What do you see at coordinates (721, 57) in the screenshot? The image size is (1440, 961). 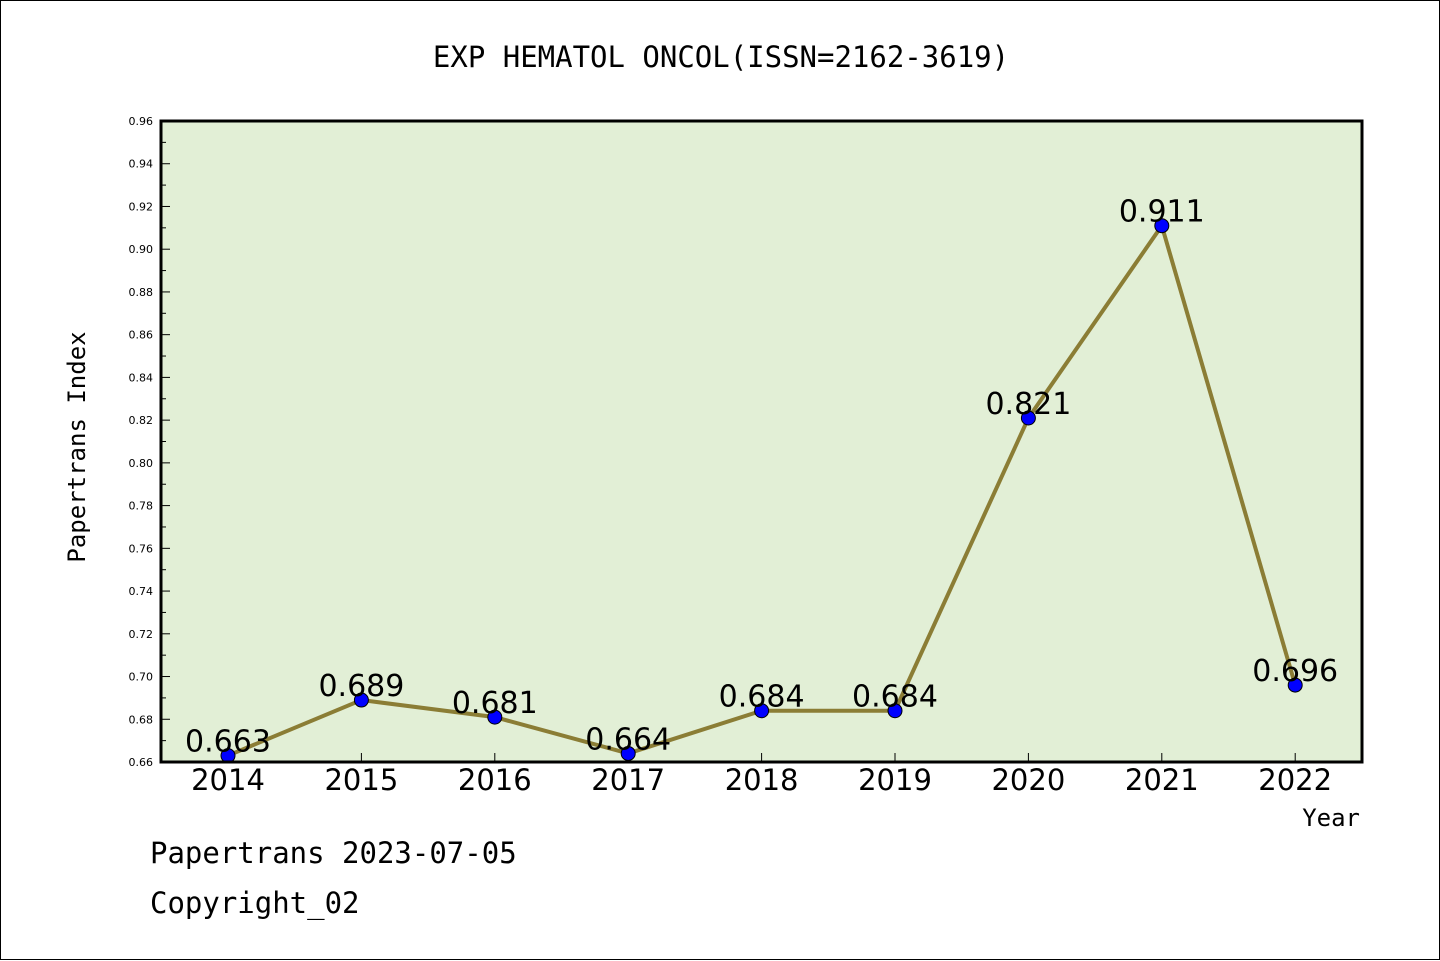 I see `chart-title: EXP HEMATOL ONCOL(ISSN=2162-3619)` at bounding box center [721, 57].